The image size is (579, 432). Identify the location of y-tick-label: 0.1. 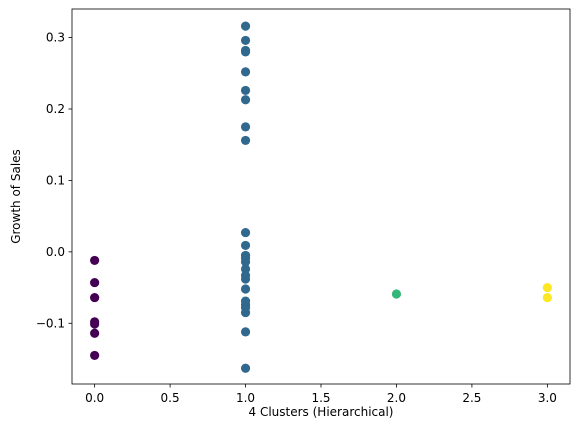
(55, 180).